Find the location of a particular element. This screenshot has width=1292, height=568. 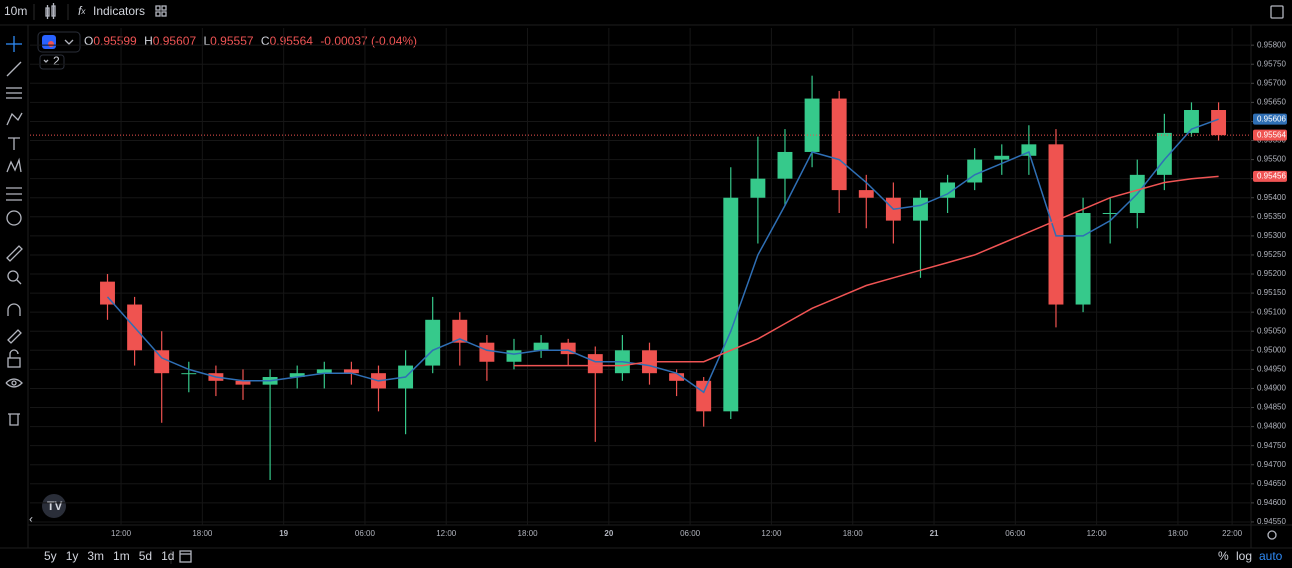

layout-icon is located at coordinates (161, 11).